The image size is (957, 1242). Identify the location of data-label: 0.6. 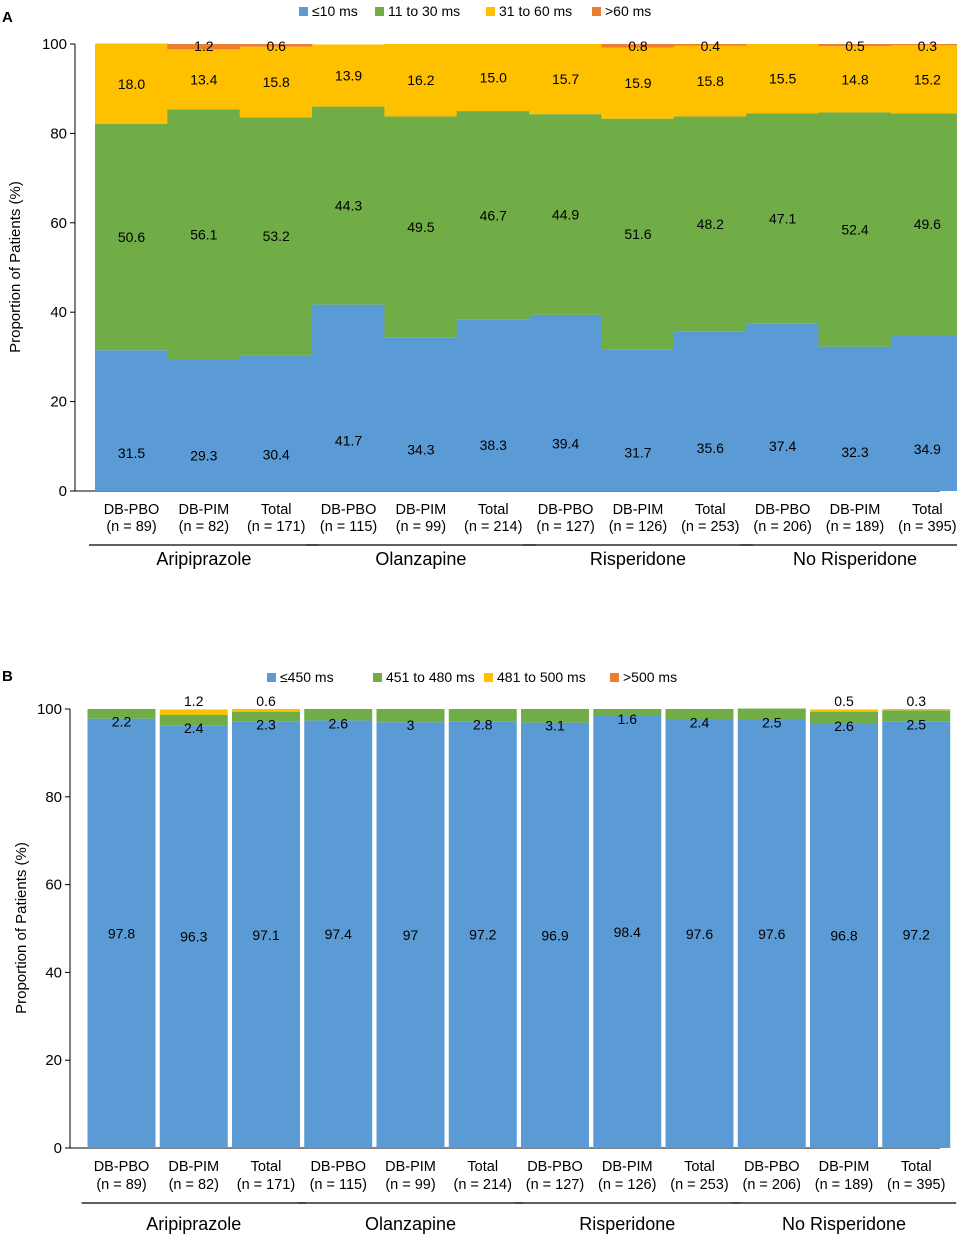
(266, 701).